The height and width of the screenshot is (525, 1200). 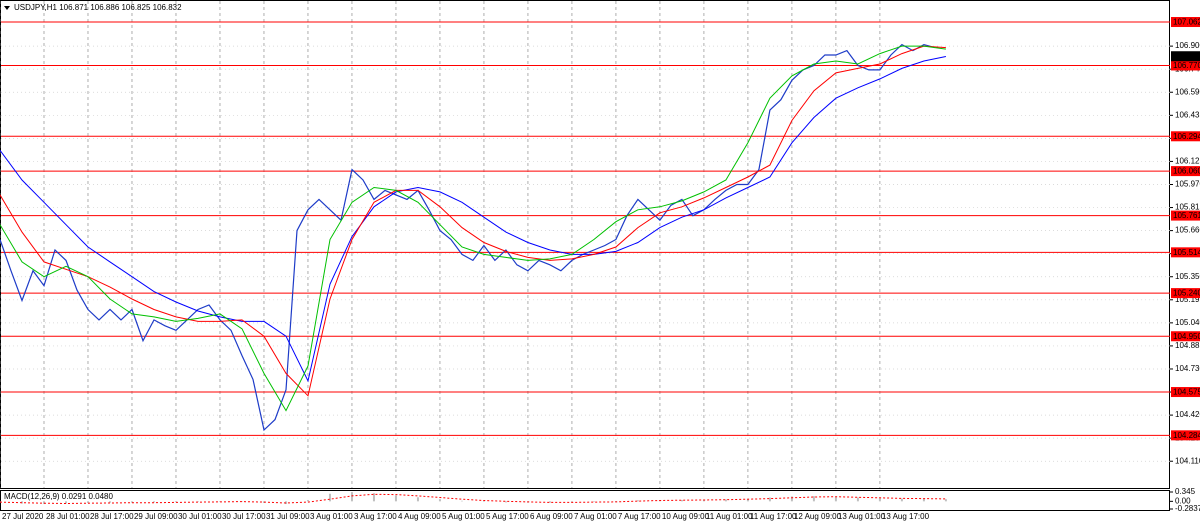 I want to click on menu-arrow, so click(x=7, y=8).